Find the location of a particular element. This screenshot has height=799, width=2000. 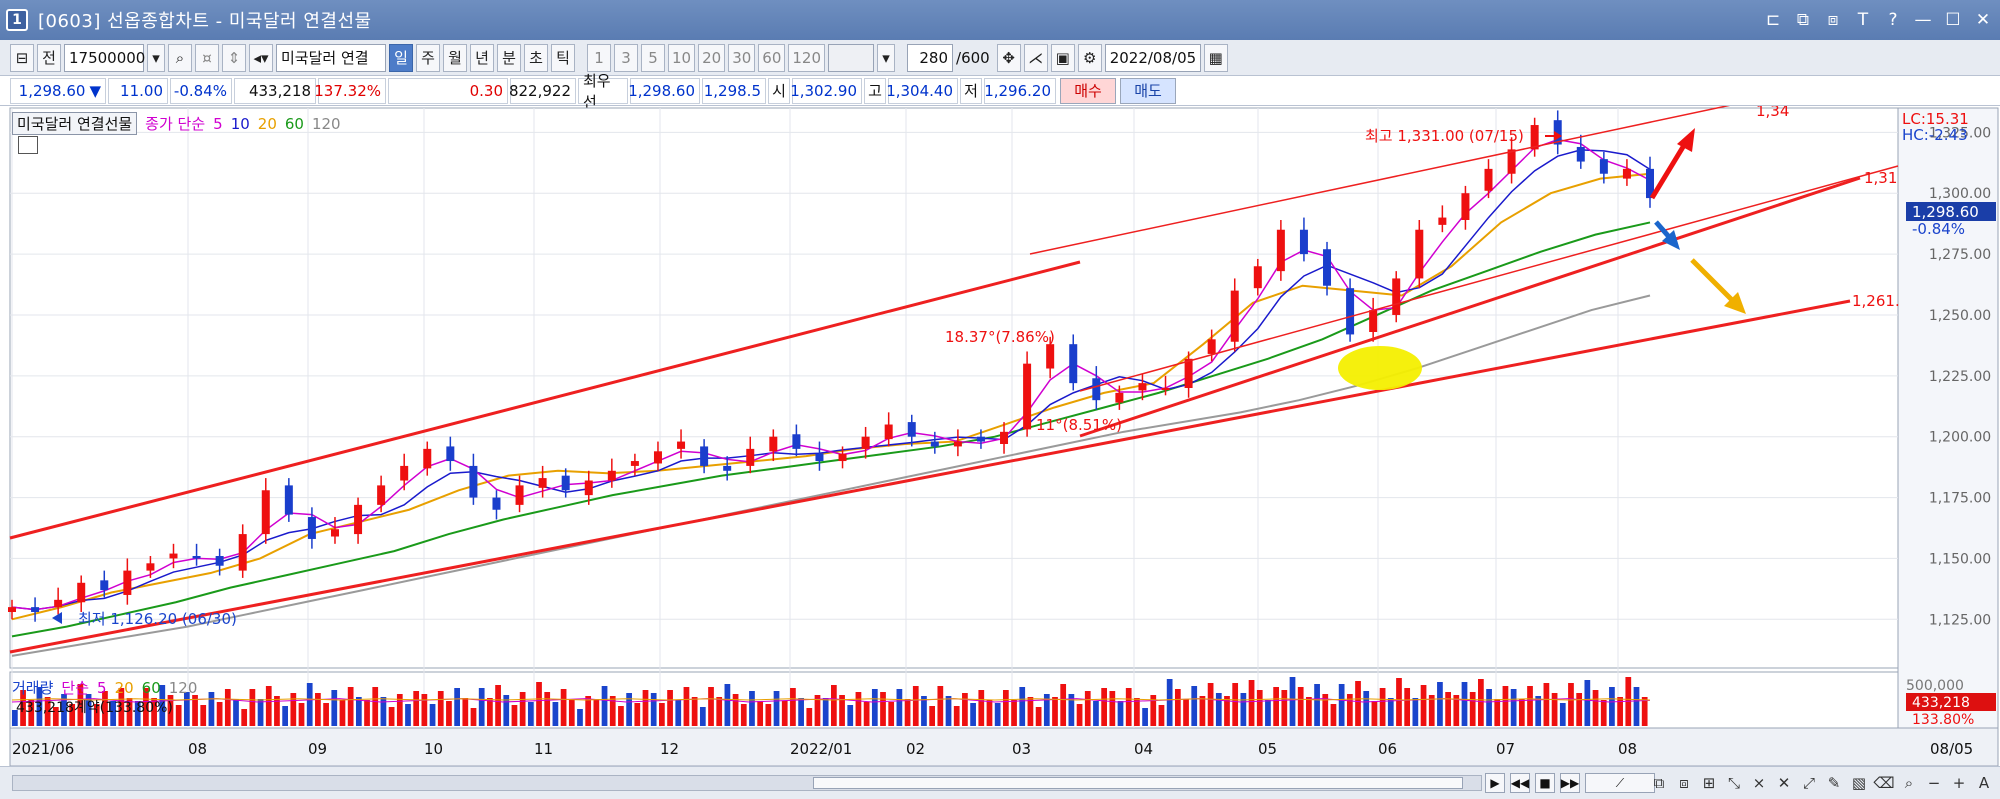

prefix-button: 전 is located at coordinates (49, 57).